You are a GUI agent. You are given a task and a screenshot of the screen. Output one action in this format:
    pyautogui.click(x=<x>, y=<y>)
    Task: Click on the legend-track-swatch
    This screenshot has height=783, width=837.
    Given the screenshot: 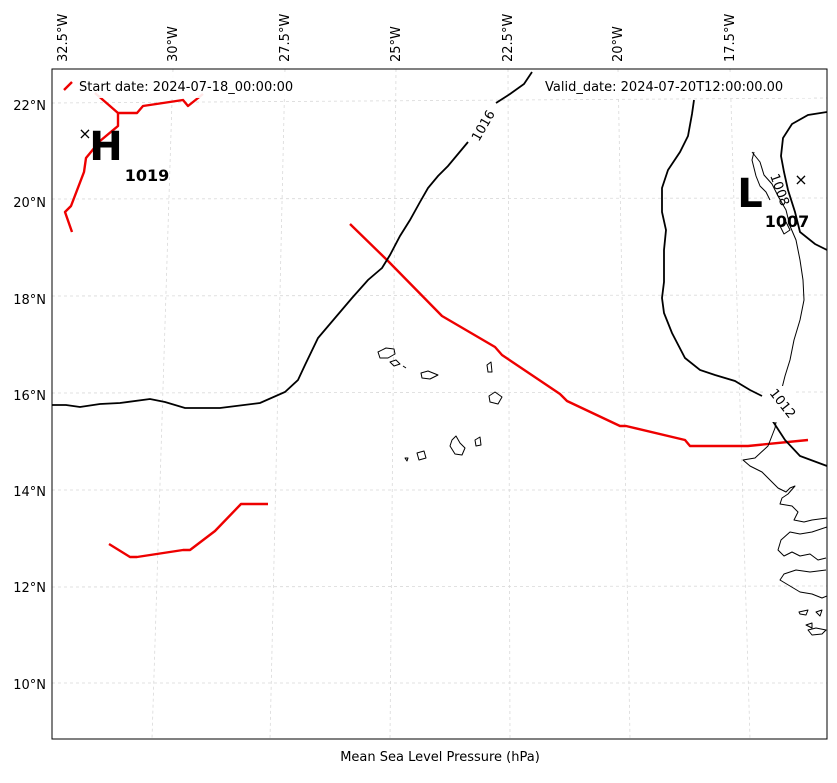 What is the action you would take?
    pyautogui.click(x=68, y=86)
    